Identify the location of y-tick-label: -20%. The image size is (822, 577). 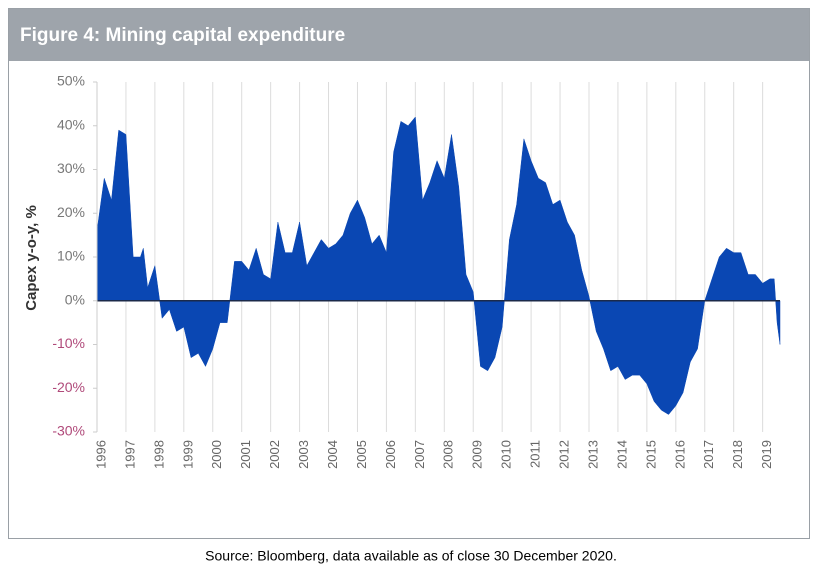
(68, 387).